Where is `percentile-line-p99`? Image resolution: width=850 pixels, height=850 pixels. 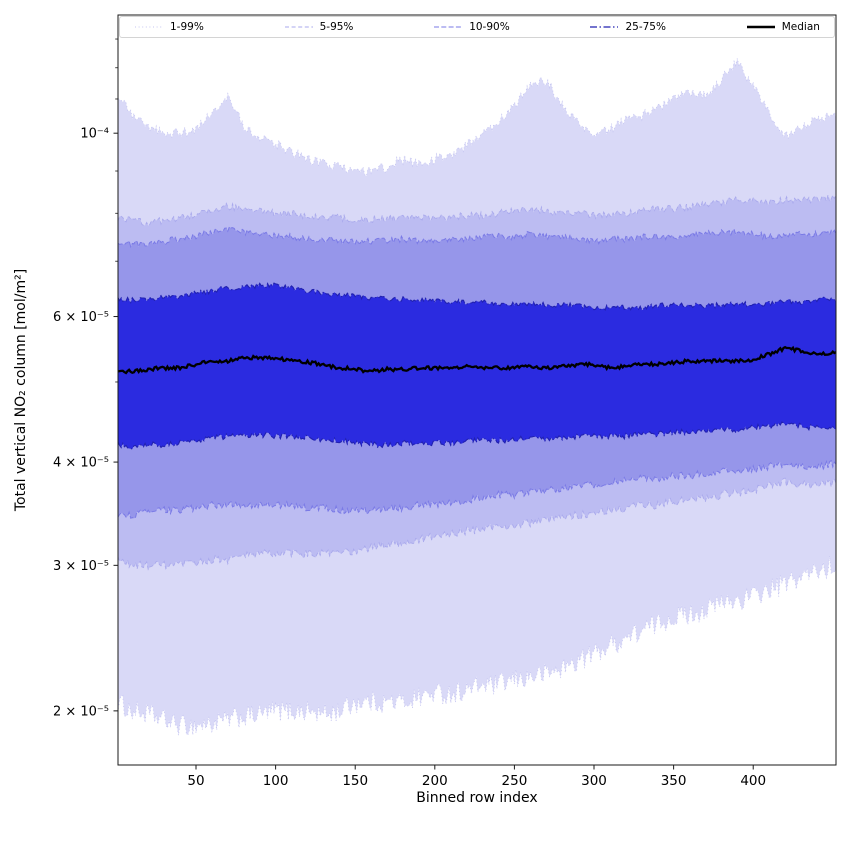
percentile-line-p99 is located at coordinates (477, 117).